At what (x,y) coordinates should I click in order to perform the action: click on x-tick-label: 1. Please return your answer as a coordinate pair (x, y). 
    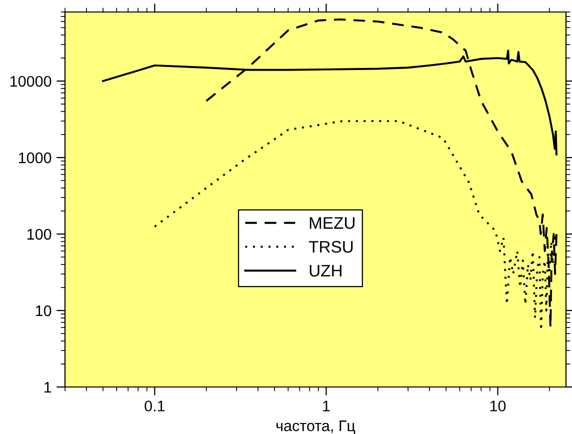
    Looking at the image, I should click on (326, 406).